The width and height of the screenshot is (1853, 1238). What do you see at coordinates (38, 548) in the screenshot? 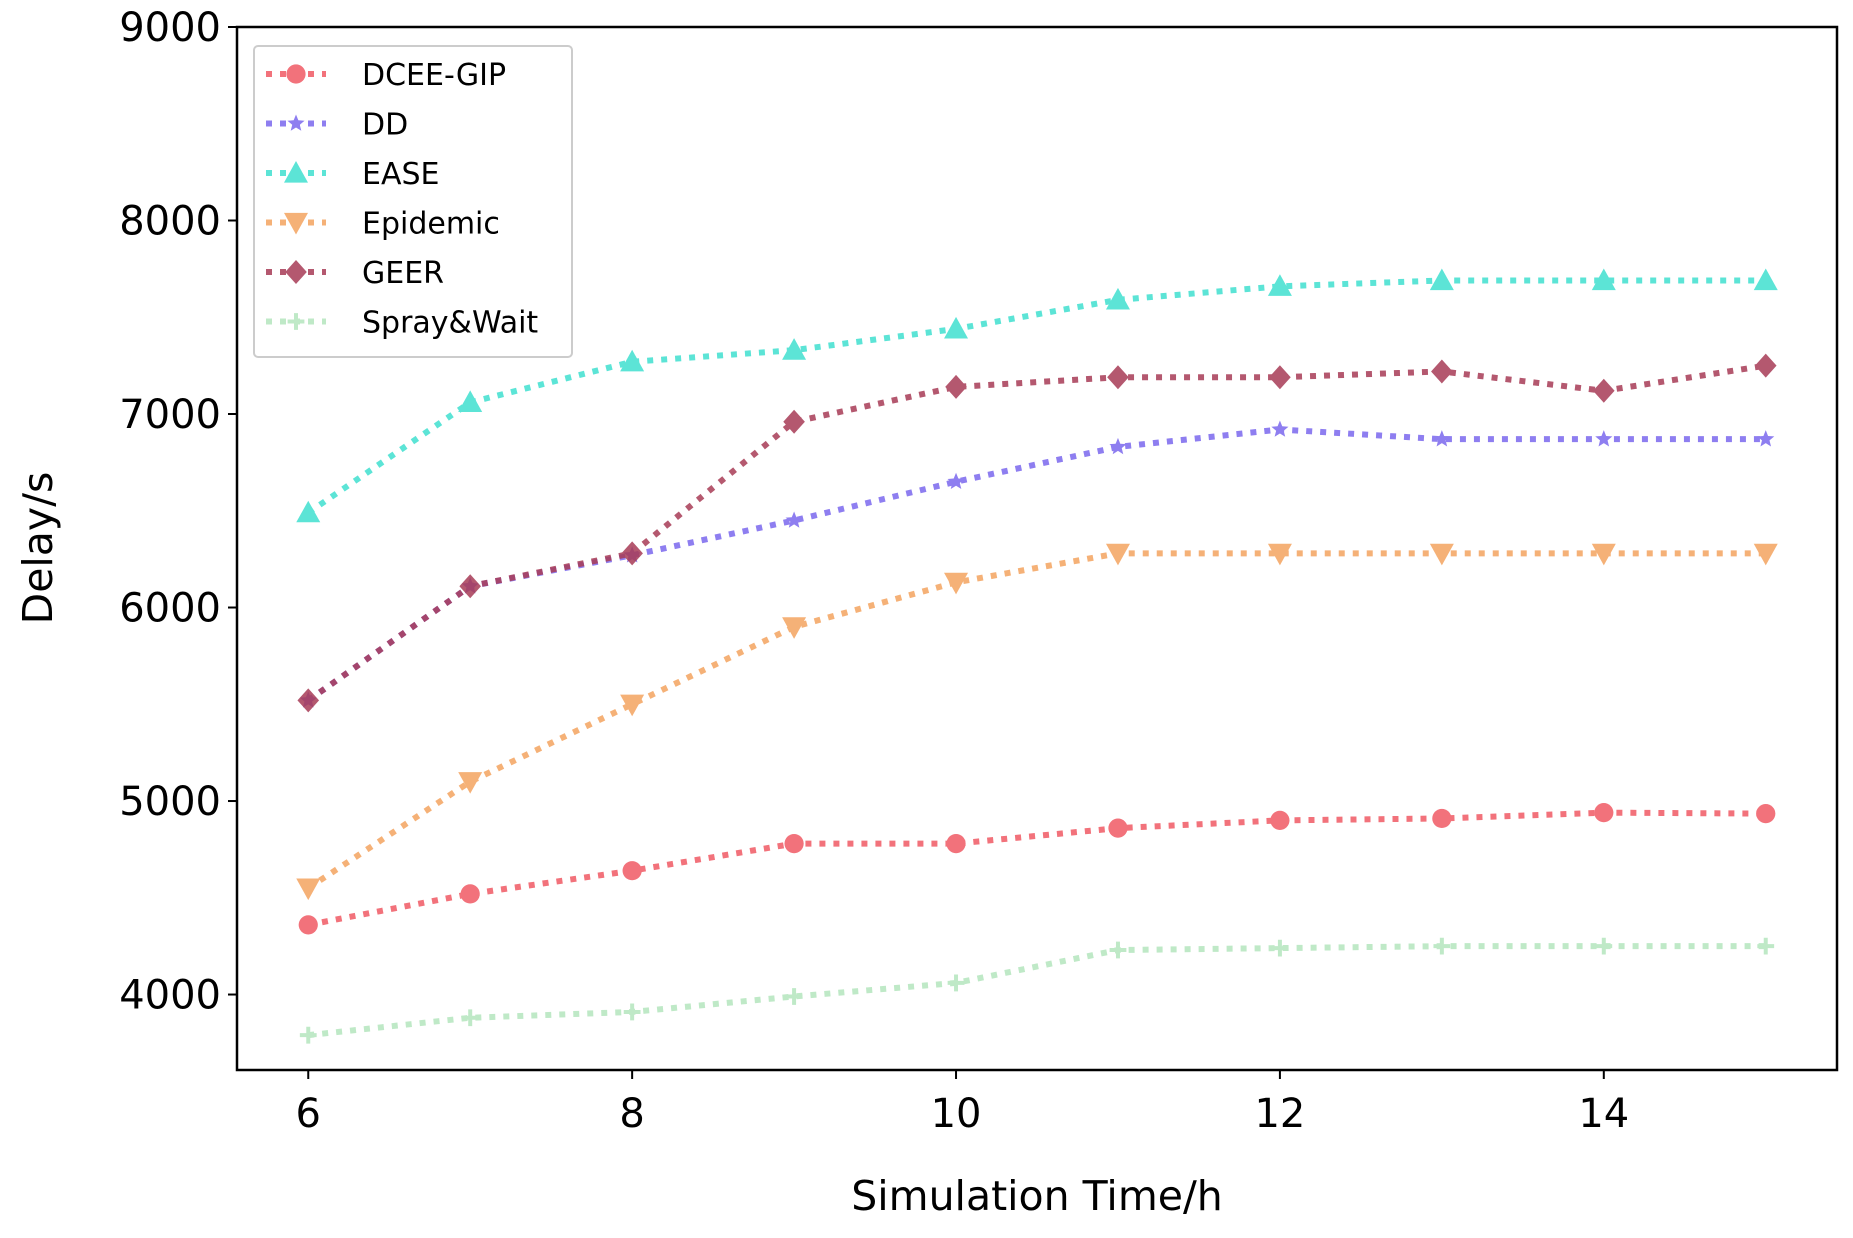
I see `y-axis-title: Delay/s` at bounding box center [38, 548].